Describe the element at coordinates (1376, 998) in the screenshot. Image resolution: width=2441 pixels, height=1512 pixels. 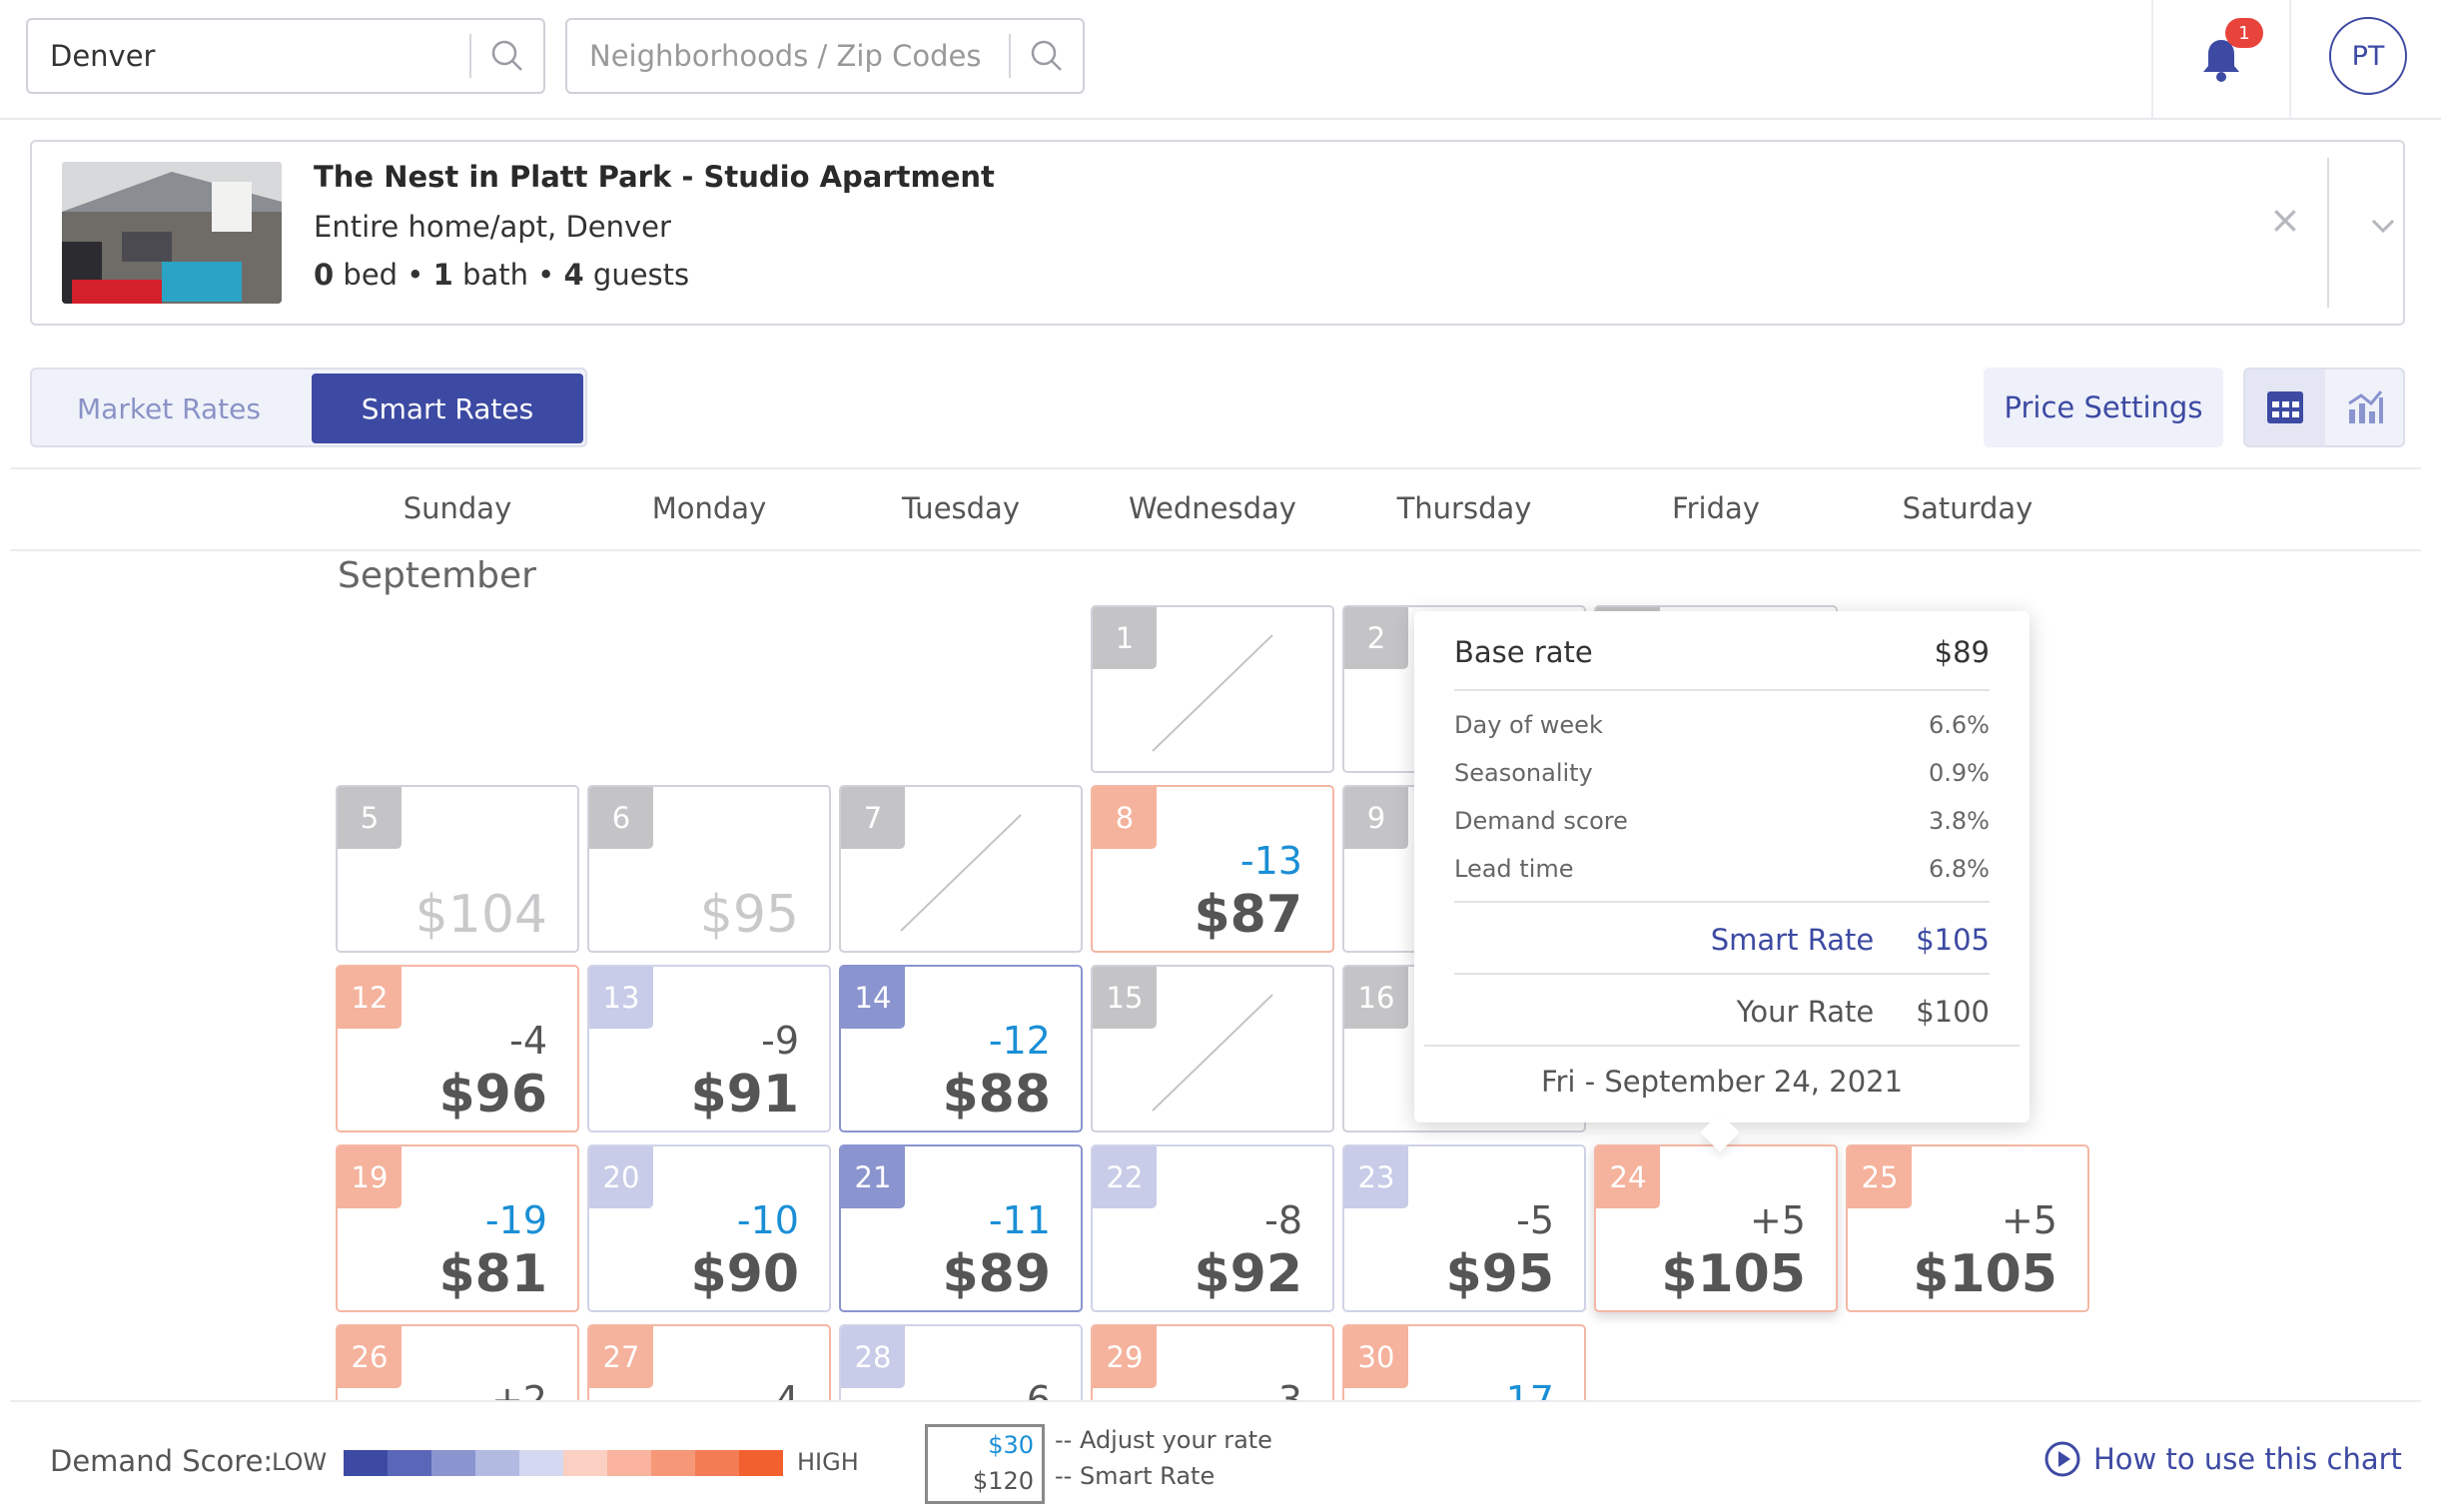
I see `day-number: 16` at that location.